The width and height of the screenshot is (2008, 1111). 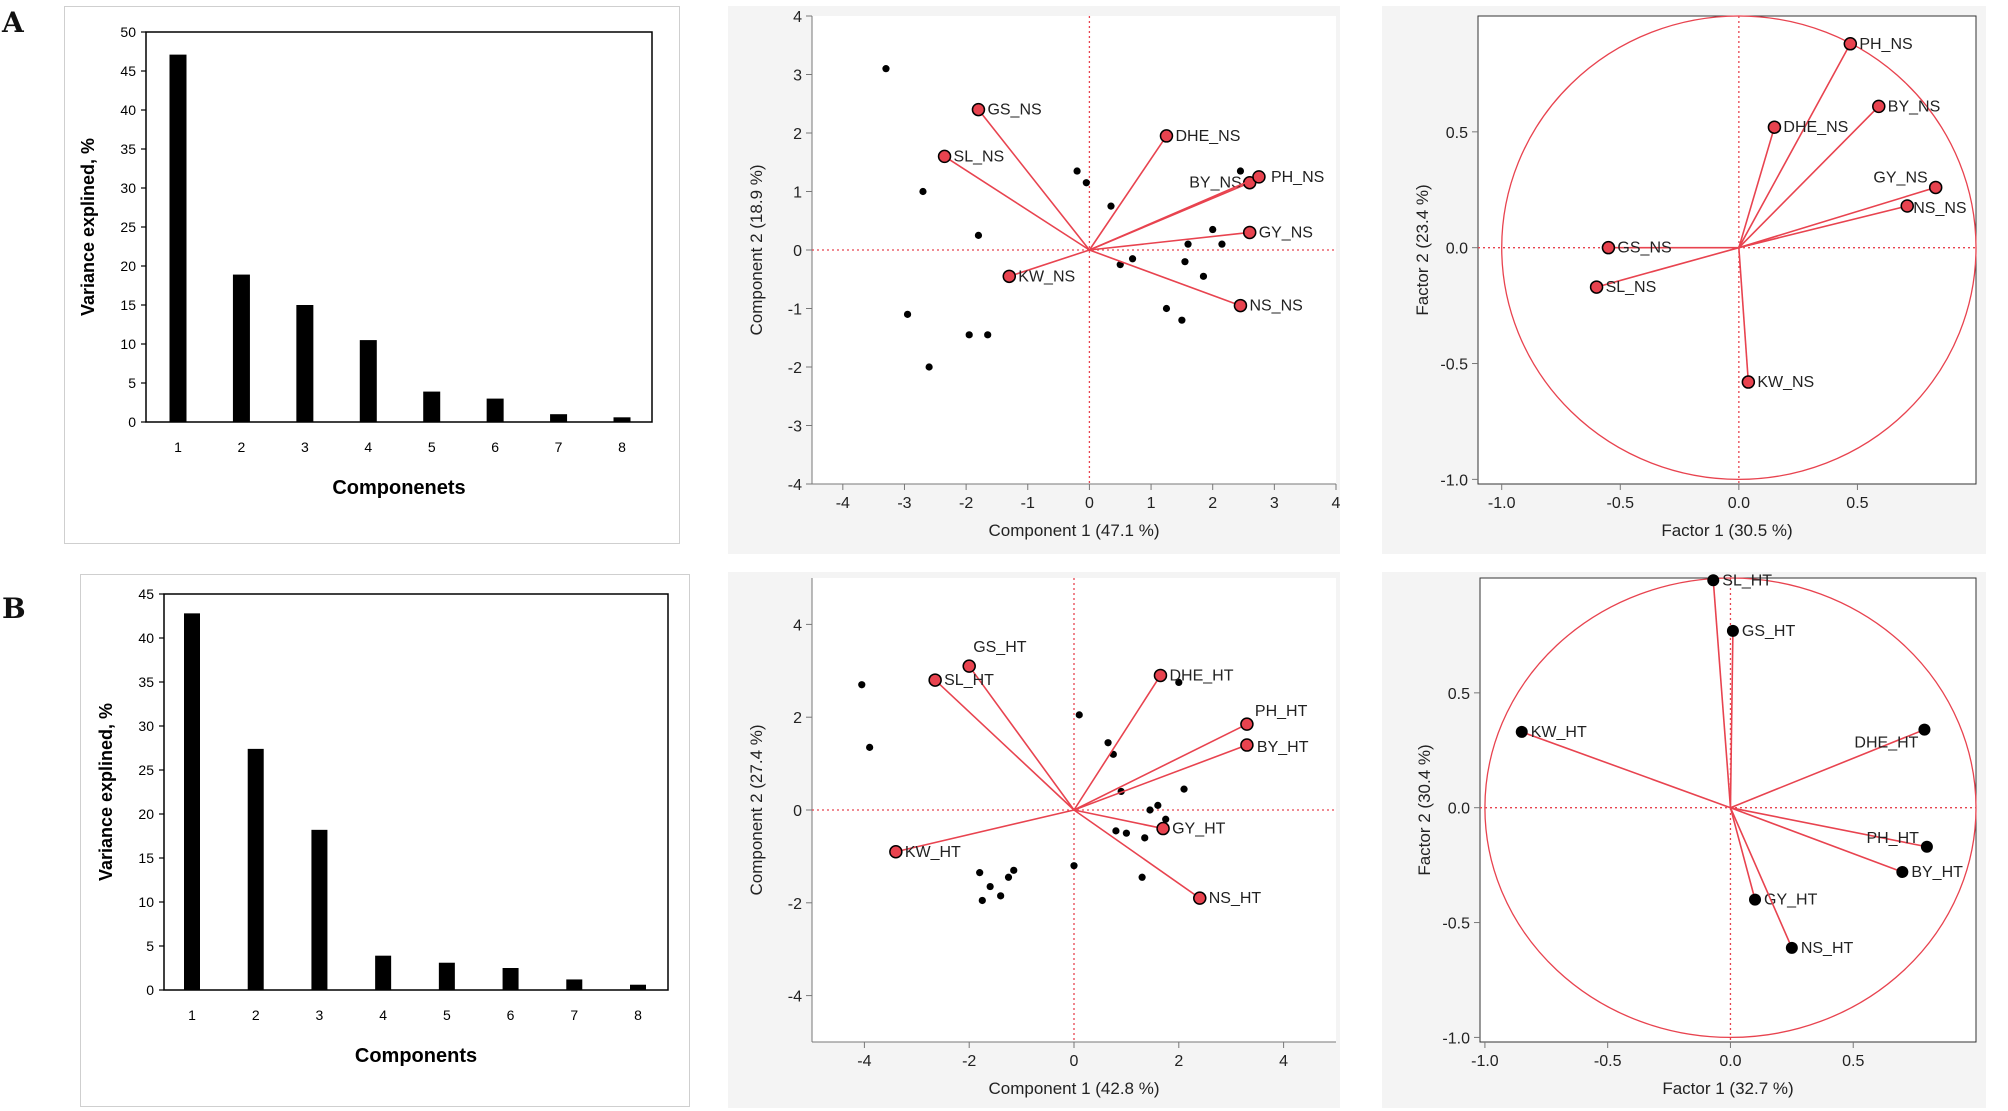 What do you see at coordinates (1199, 829) in the screenshot?
I see `vector-label: GY_HT` at bounding box center [1199, 829].